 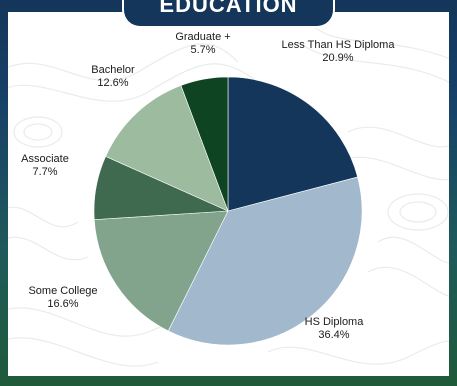 What do you see at coordinates (202, 50) in the screenshot?
I see `slice-value-graduate: 5.7%` at bounding box center [202, 50].